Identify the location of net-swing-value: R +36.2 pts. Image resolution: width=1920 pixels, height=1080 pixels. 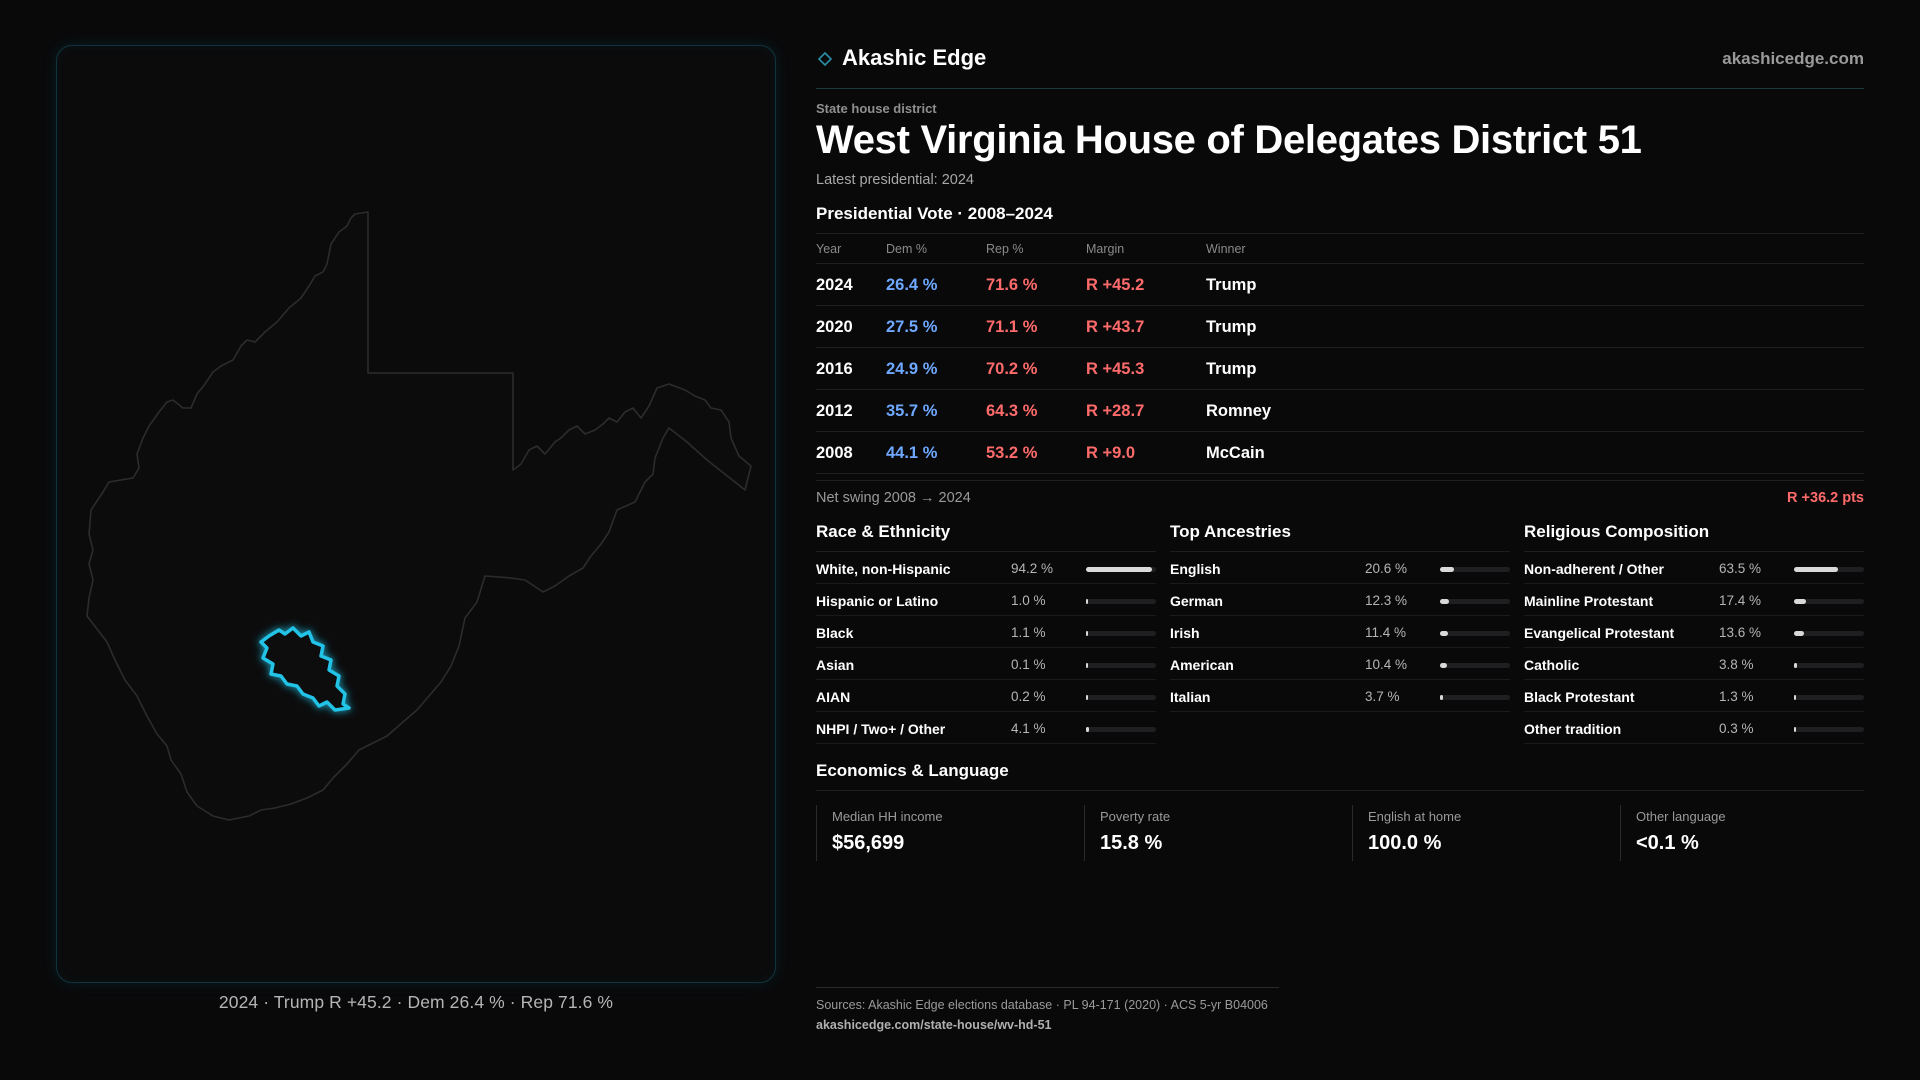
(1825, 498).